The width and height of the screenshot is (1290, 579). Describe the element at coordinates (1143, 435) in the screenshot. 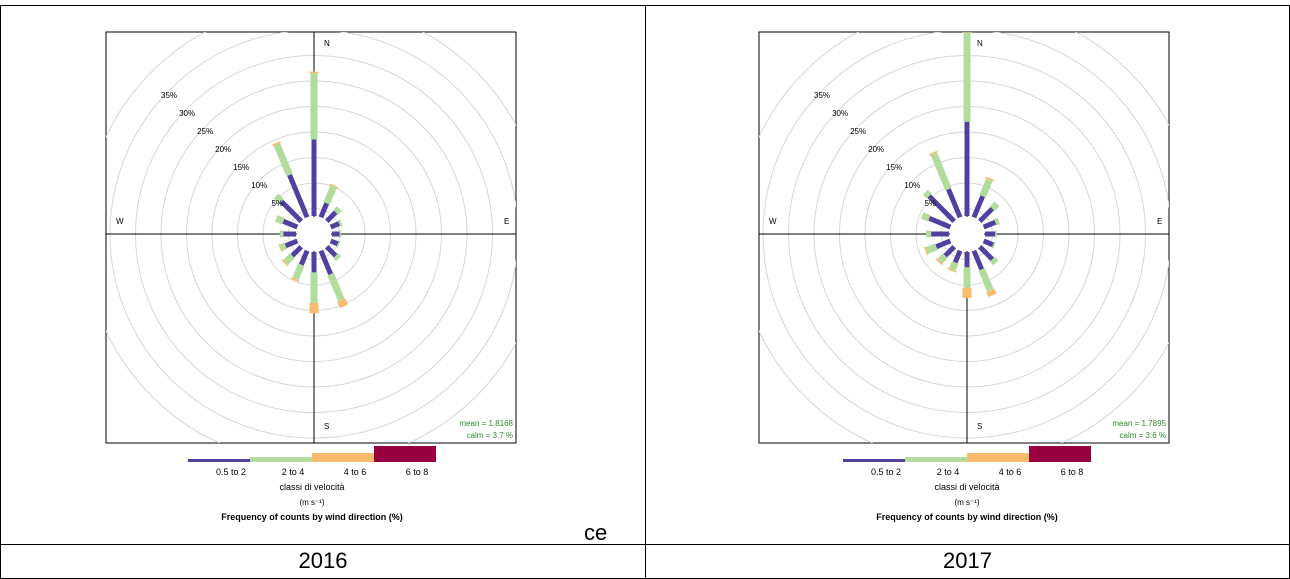

I see `stat-calm: calm = 3.6 %` at that location.